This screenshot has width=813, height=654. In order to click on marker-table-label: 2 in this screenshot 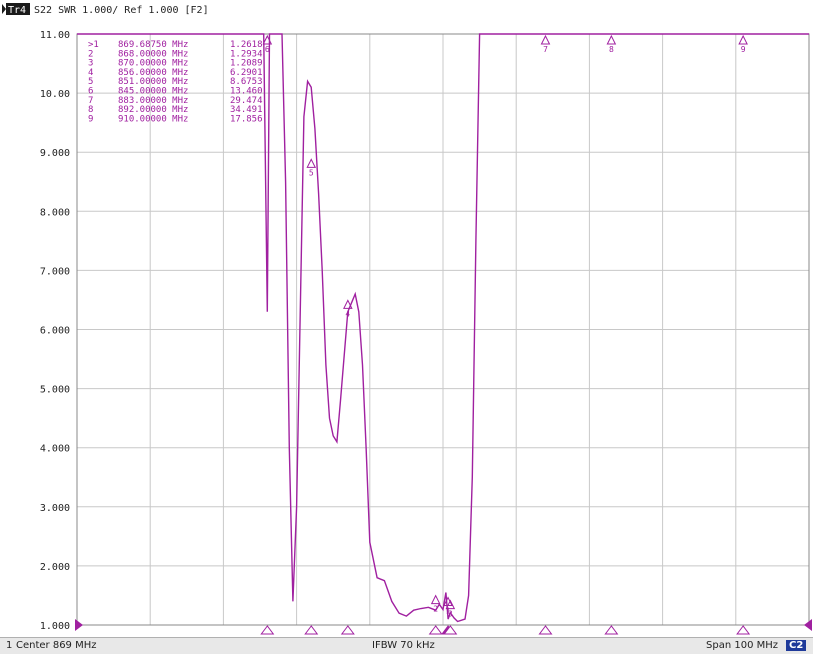, I will do `click(90, 54)`.